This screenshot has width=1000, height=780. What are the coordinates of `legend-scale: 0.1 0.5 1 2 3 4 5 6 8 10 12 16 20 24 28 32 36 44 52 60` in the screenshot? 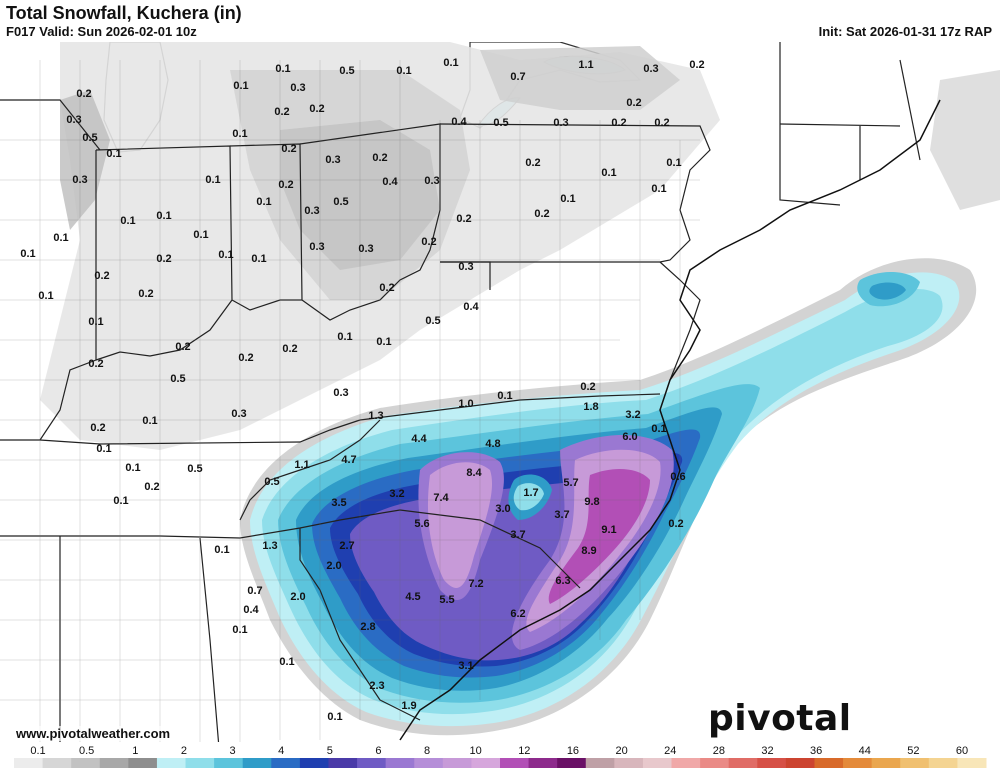 It's located at (500, 756).